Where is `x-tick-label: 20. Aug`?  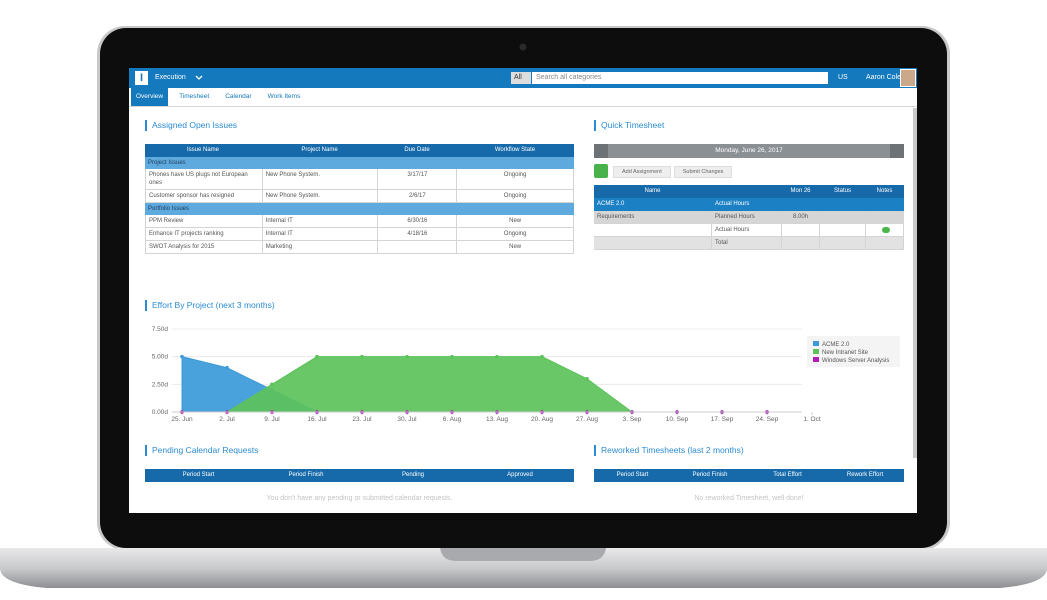
x-tick-label: 20. Aug is located at coordinates (542, 419).